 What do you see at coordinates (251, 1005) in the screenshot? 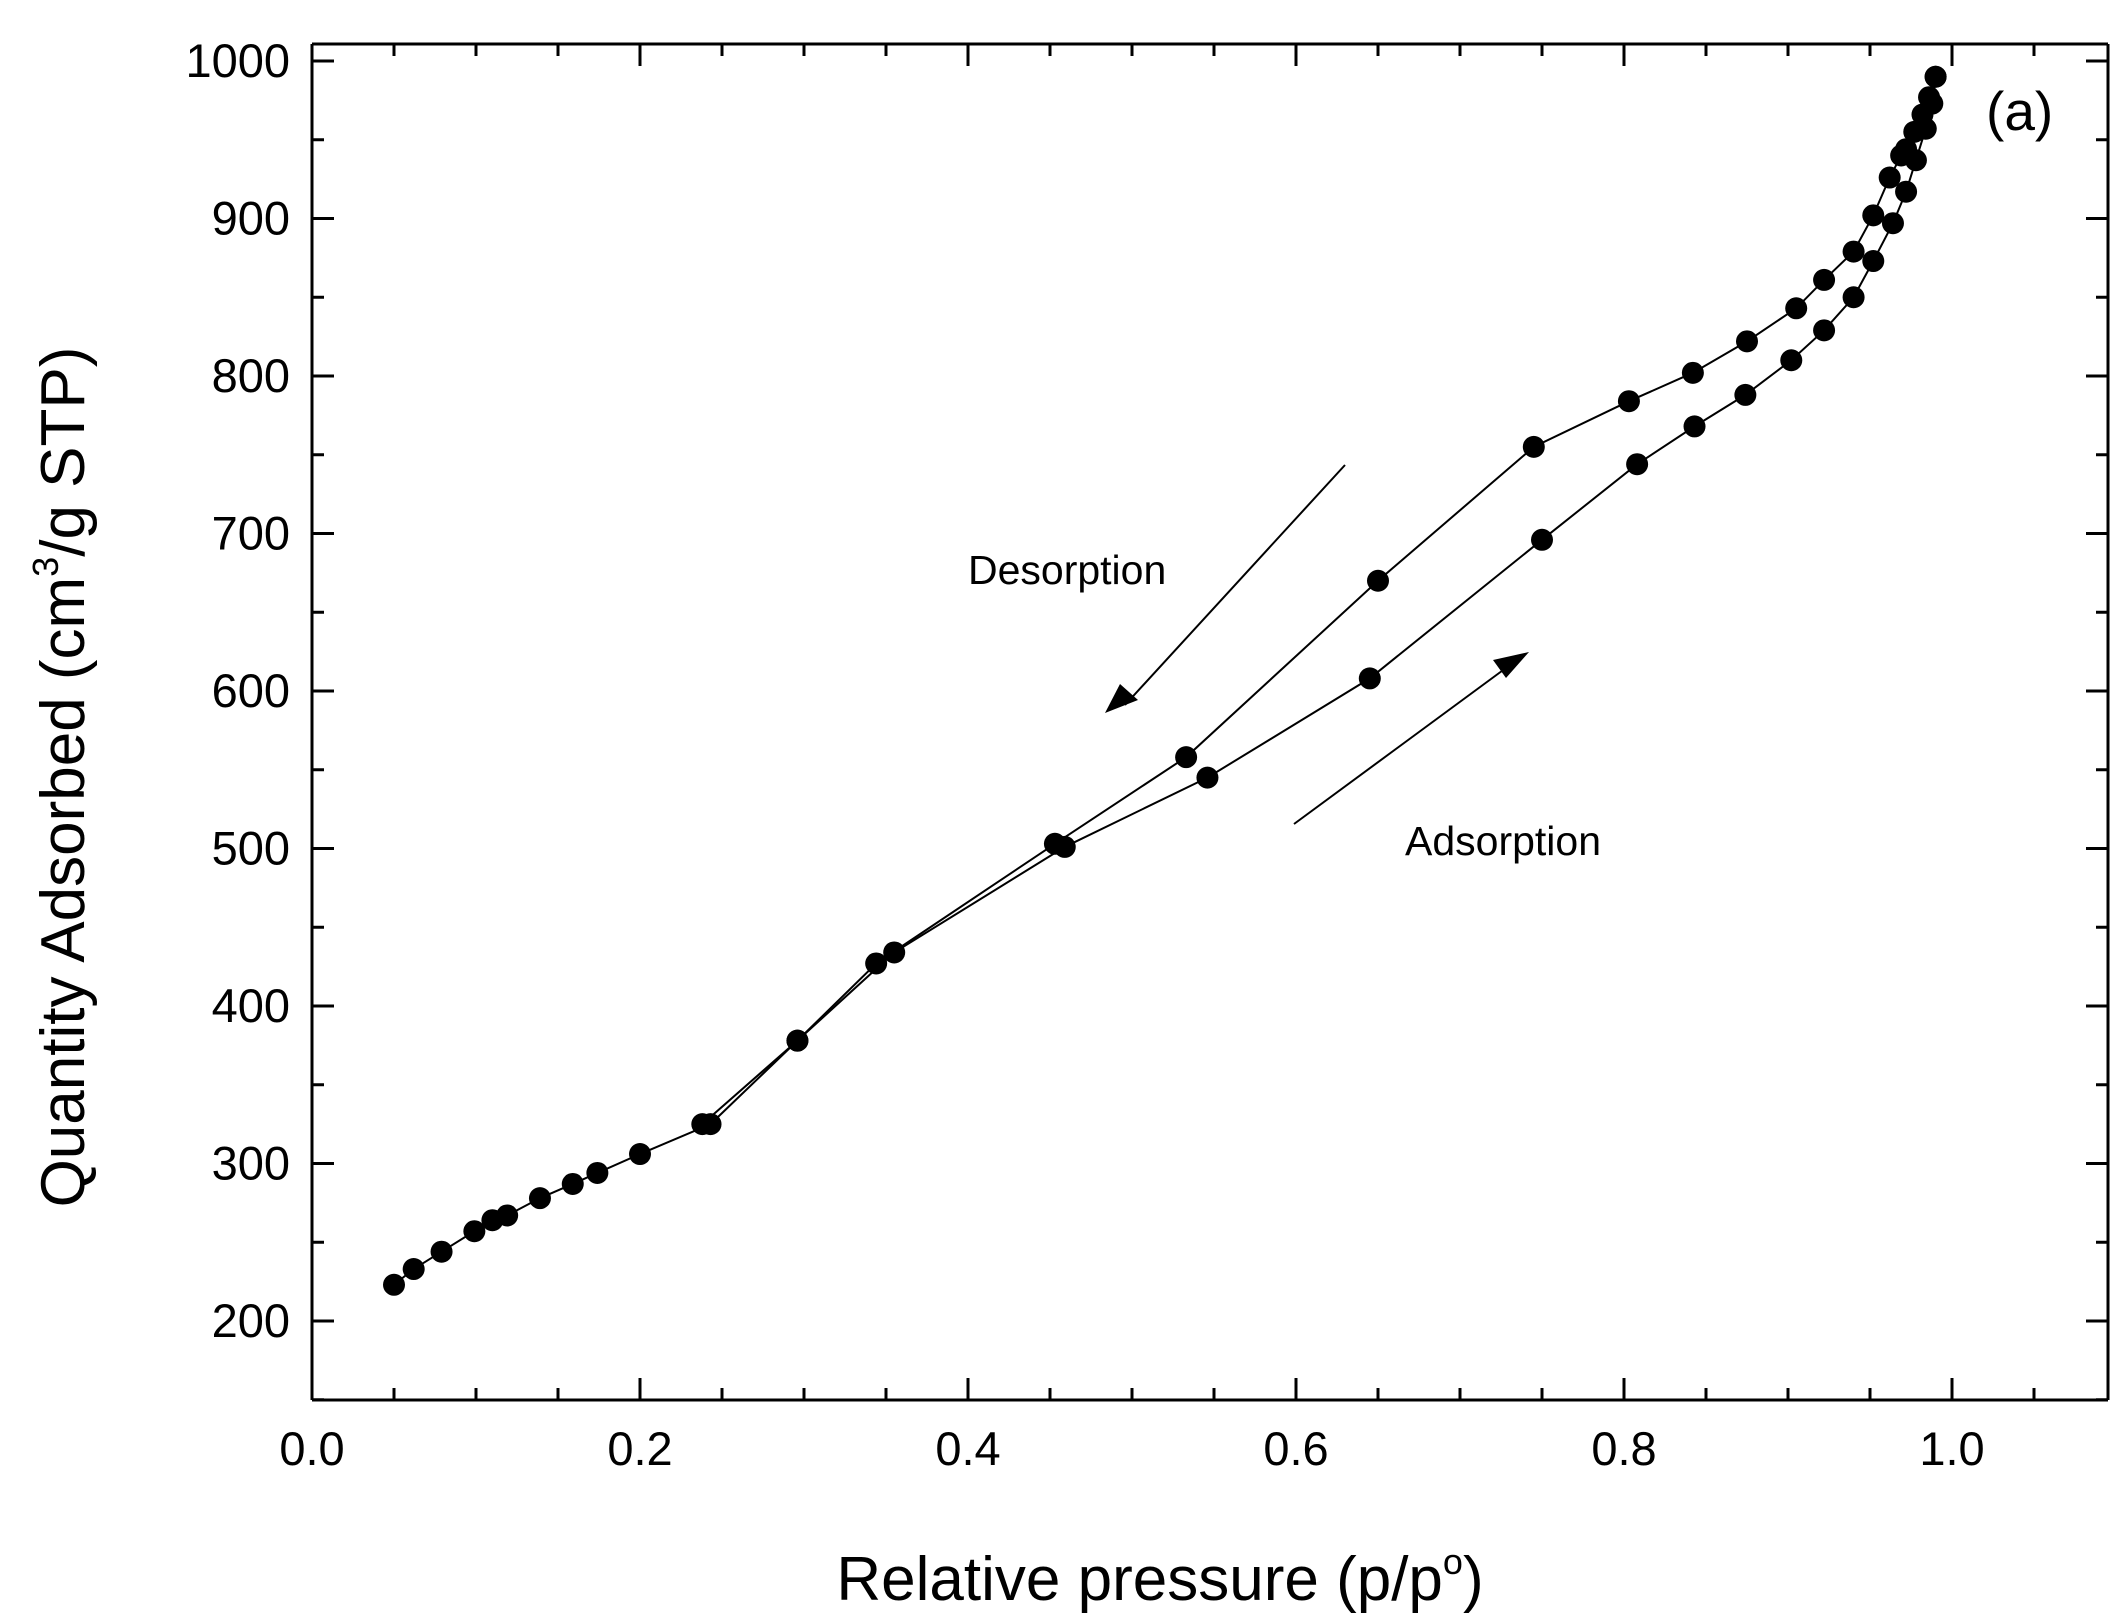
I see `y-tick-label: 400` at bounding box center [251, 1005].